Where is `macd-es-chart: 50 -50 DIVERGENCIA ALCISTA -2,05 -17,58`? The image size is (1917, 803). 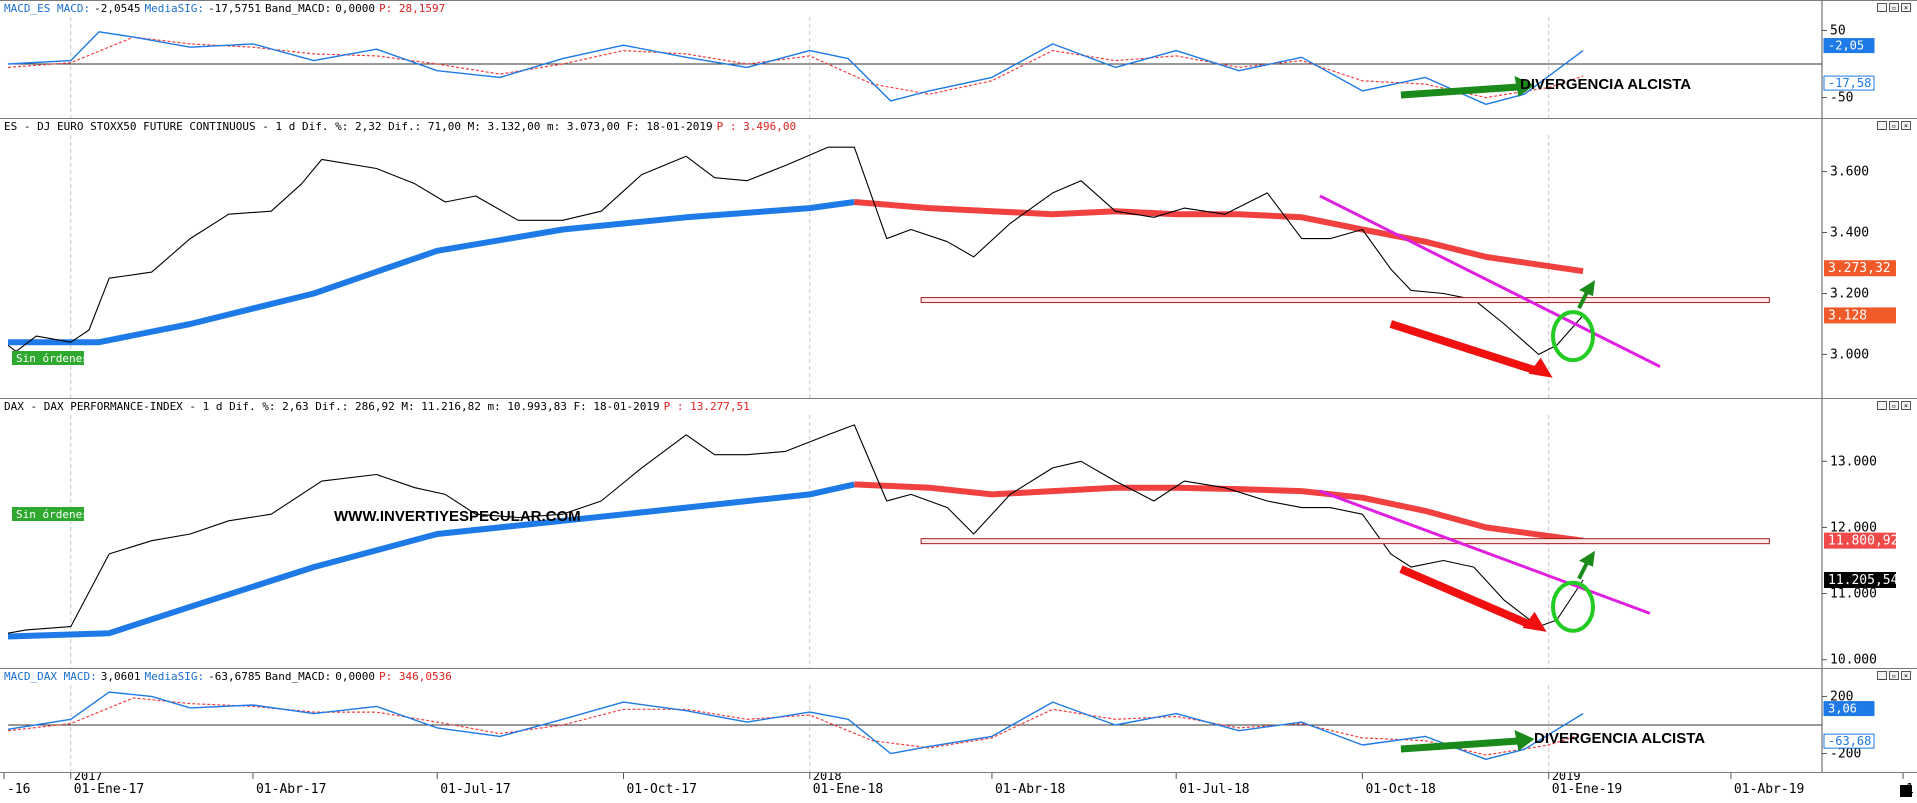 macd-es-chart: 50 -50 DIVERGENCIA ALCISTA -2,05 -17,58 is located at coordinates (958, 60).